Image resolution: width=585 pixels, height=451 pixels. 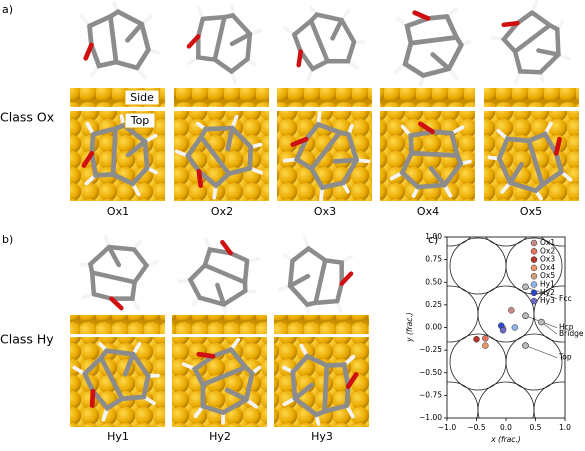 I want to click on x-tick-label: 0.5, so click(x=536, y=427).